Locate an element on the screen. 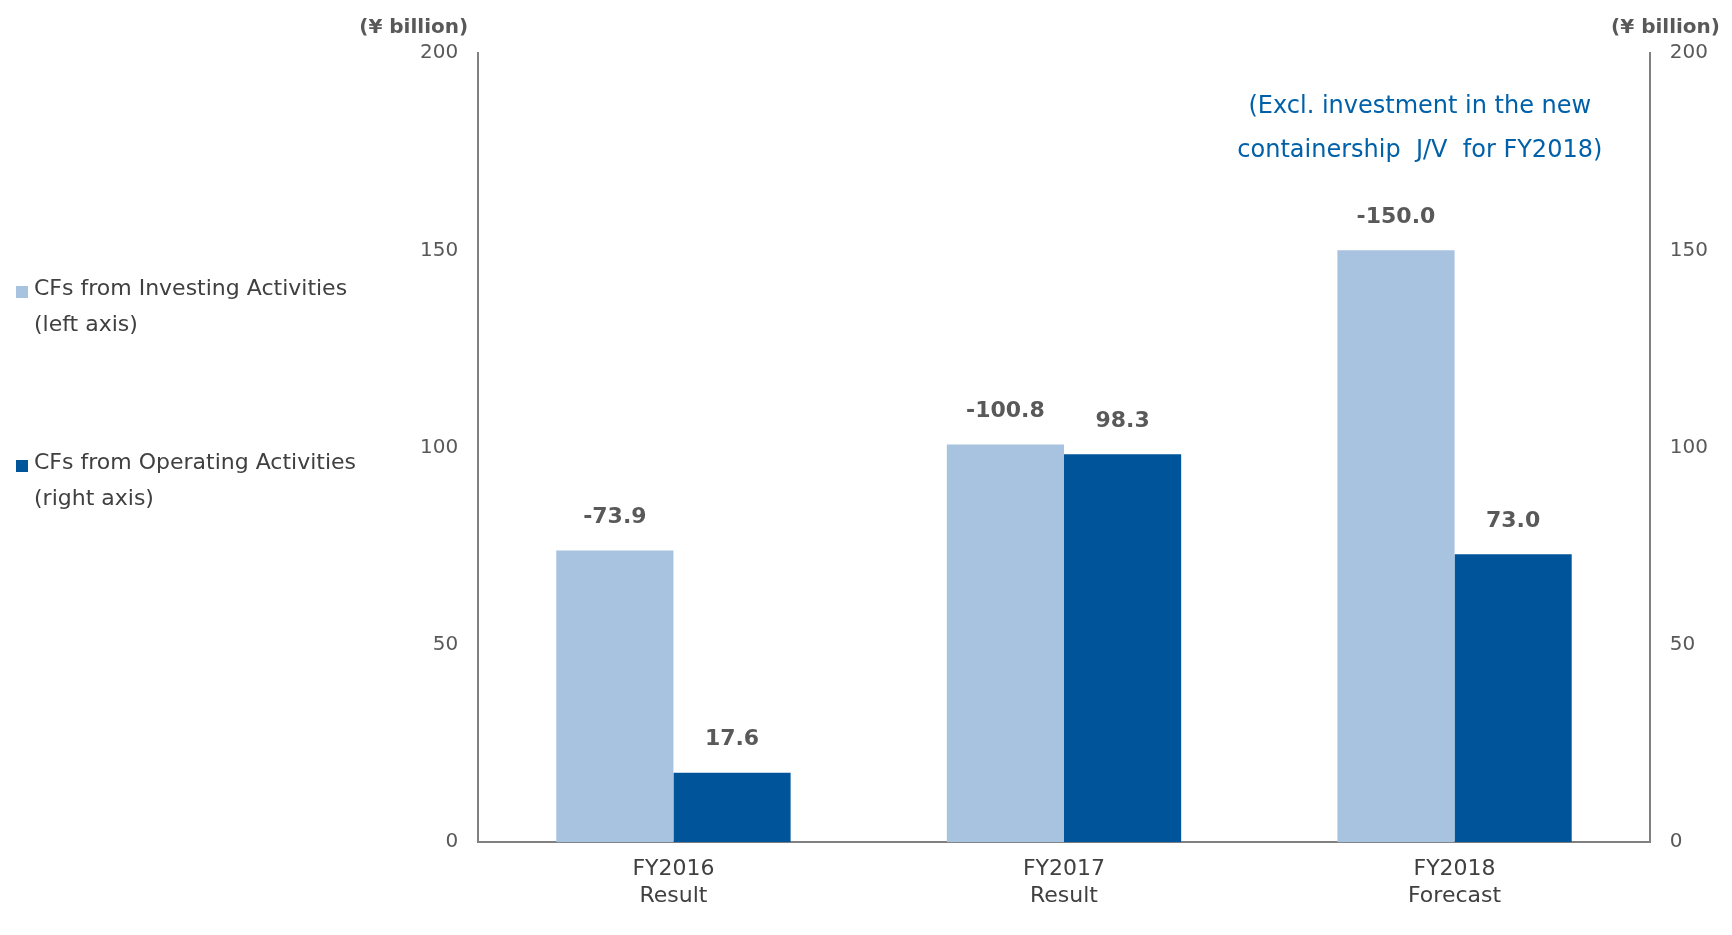 The image size is (1732, 935). y-tick-label: 50 is located at coordinates (445, 643).